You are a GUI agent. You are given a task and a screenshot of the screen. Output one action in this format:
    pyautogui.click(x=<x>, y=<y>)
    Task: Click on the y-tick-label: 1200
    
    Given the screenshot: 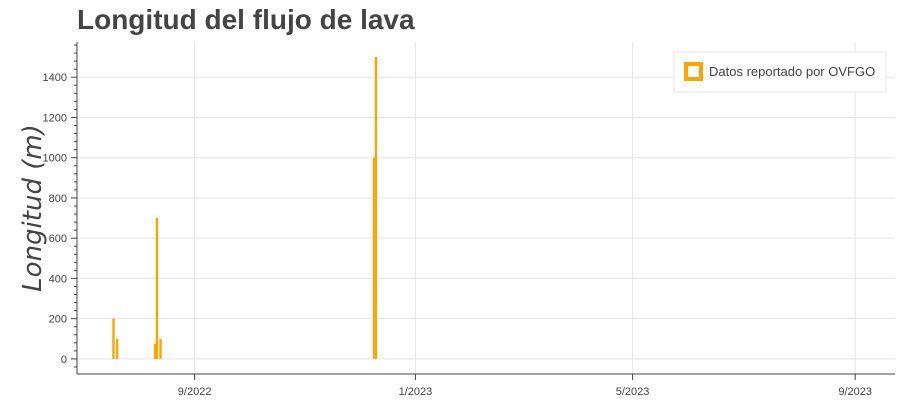 What is the action you would take?
    pyautogui.click(x=55, y=118)
    